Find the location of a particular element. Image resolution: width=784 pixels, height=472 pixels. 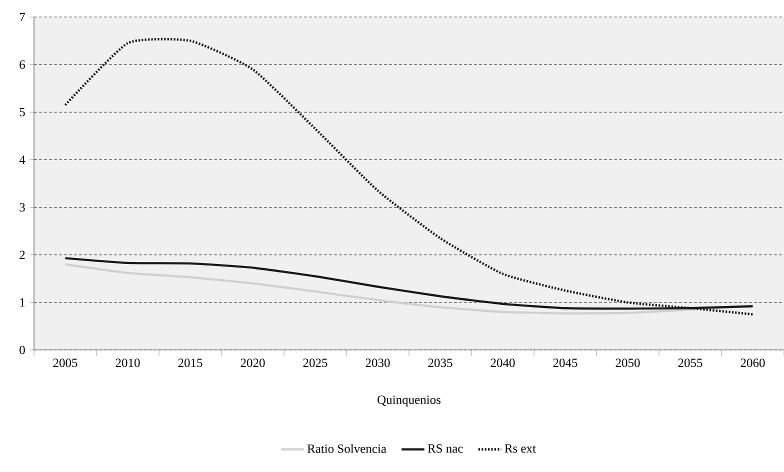

y-tick-label: 0 is located at coordinates (22, 350).